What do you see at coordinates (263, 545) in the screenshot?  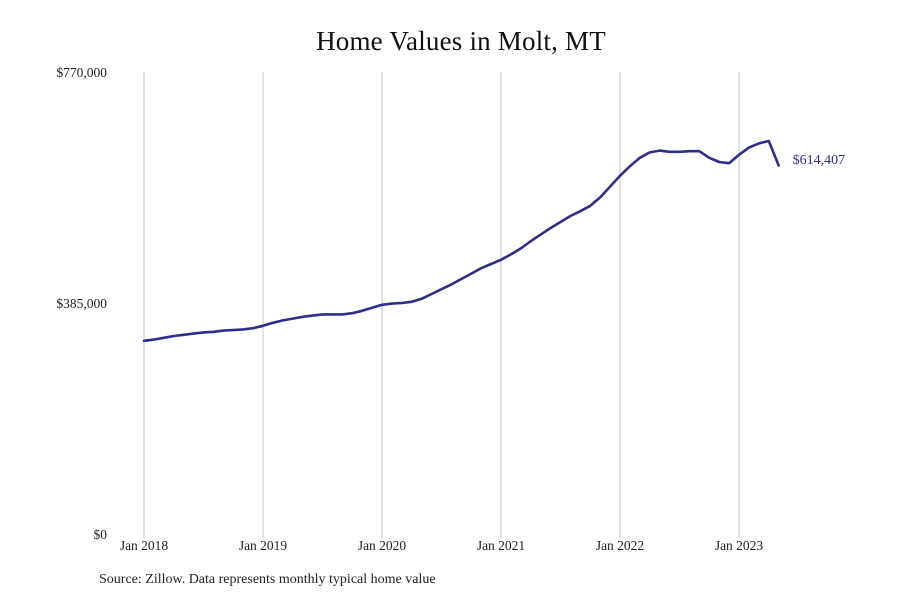 I see `x-tick-label: Jan 2019` at bounding box center [263, 545].